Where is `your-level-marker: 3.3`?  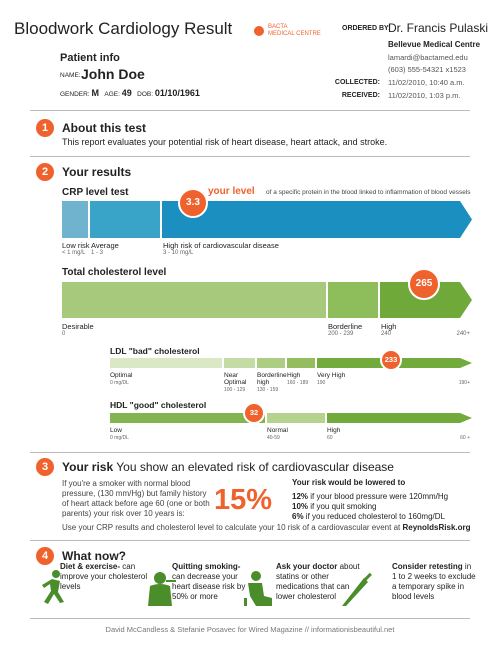
your-level-marker: 3.3 is located at coordinates (193, 203).